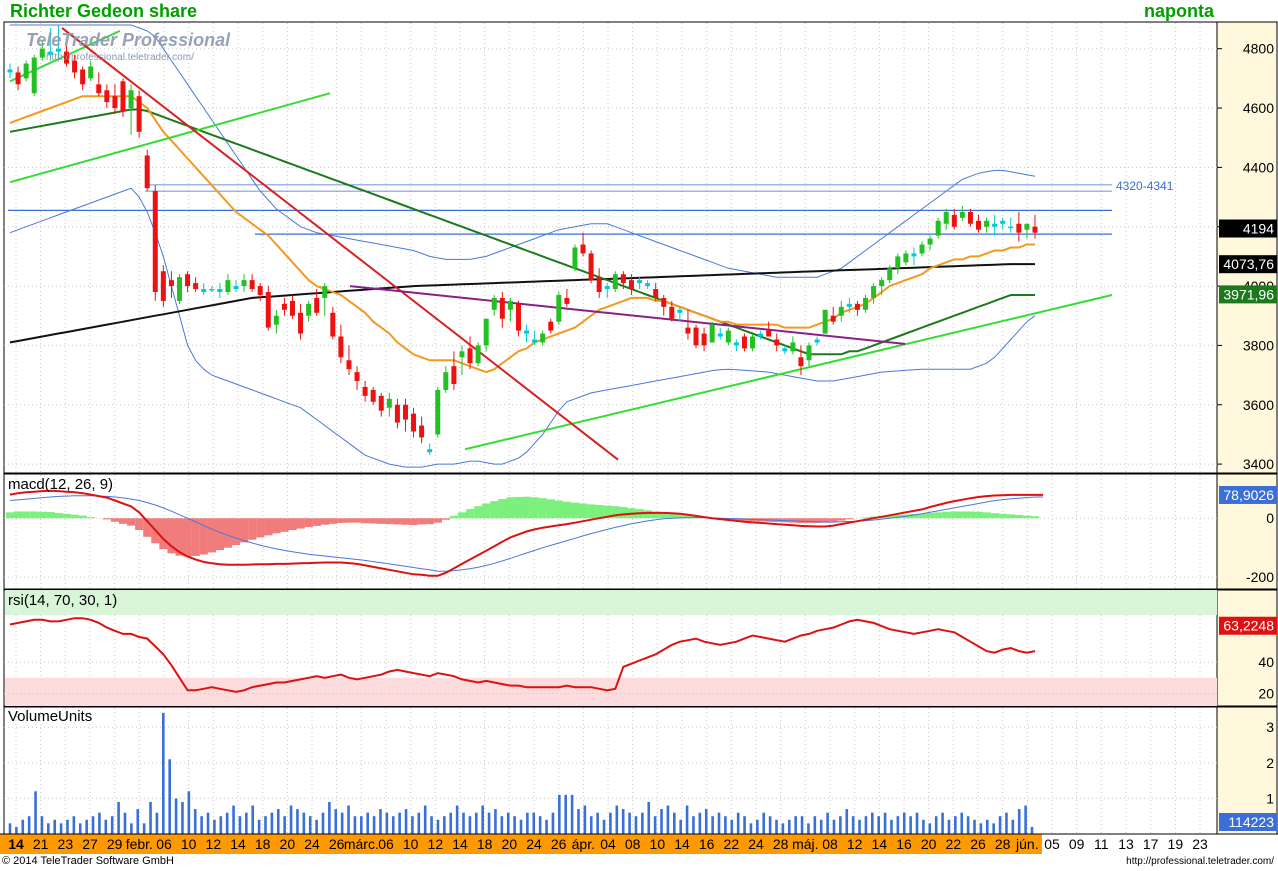  I want to click on y-tick-label: 3800, so click(1258, 345).